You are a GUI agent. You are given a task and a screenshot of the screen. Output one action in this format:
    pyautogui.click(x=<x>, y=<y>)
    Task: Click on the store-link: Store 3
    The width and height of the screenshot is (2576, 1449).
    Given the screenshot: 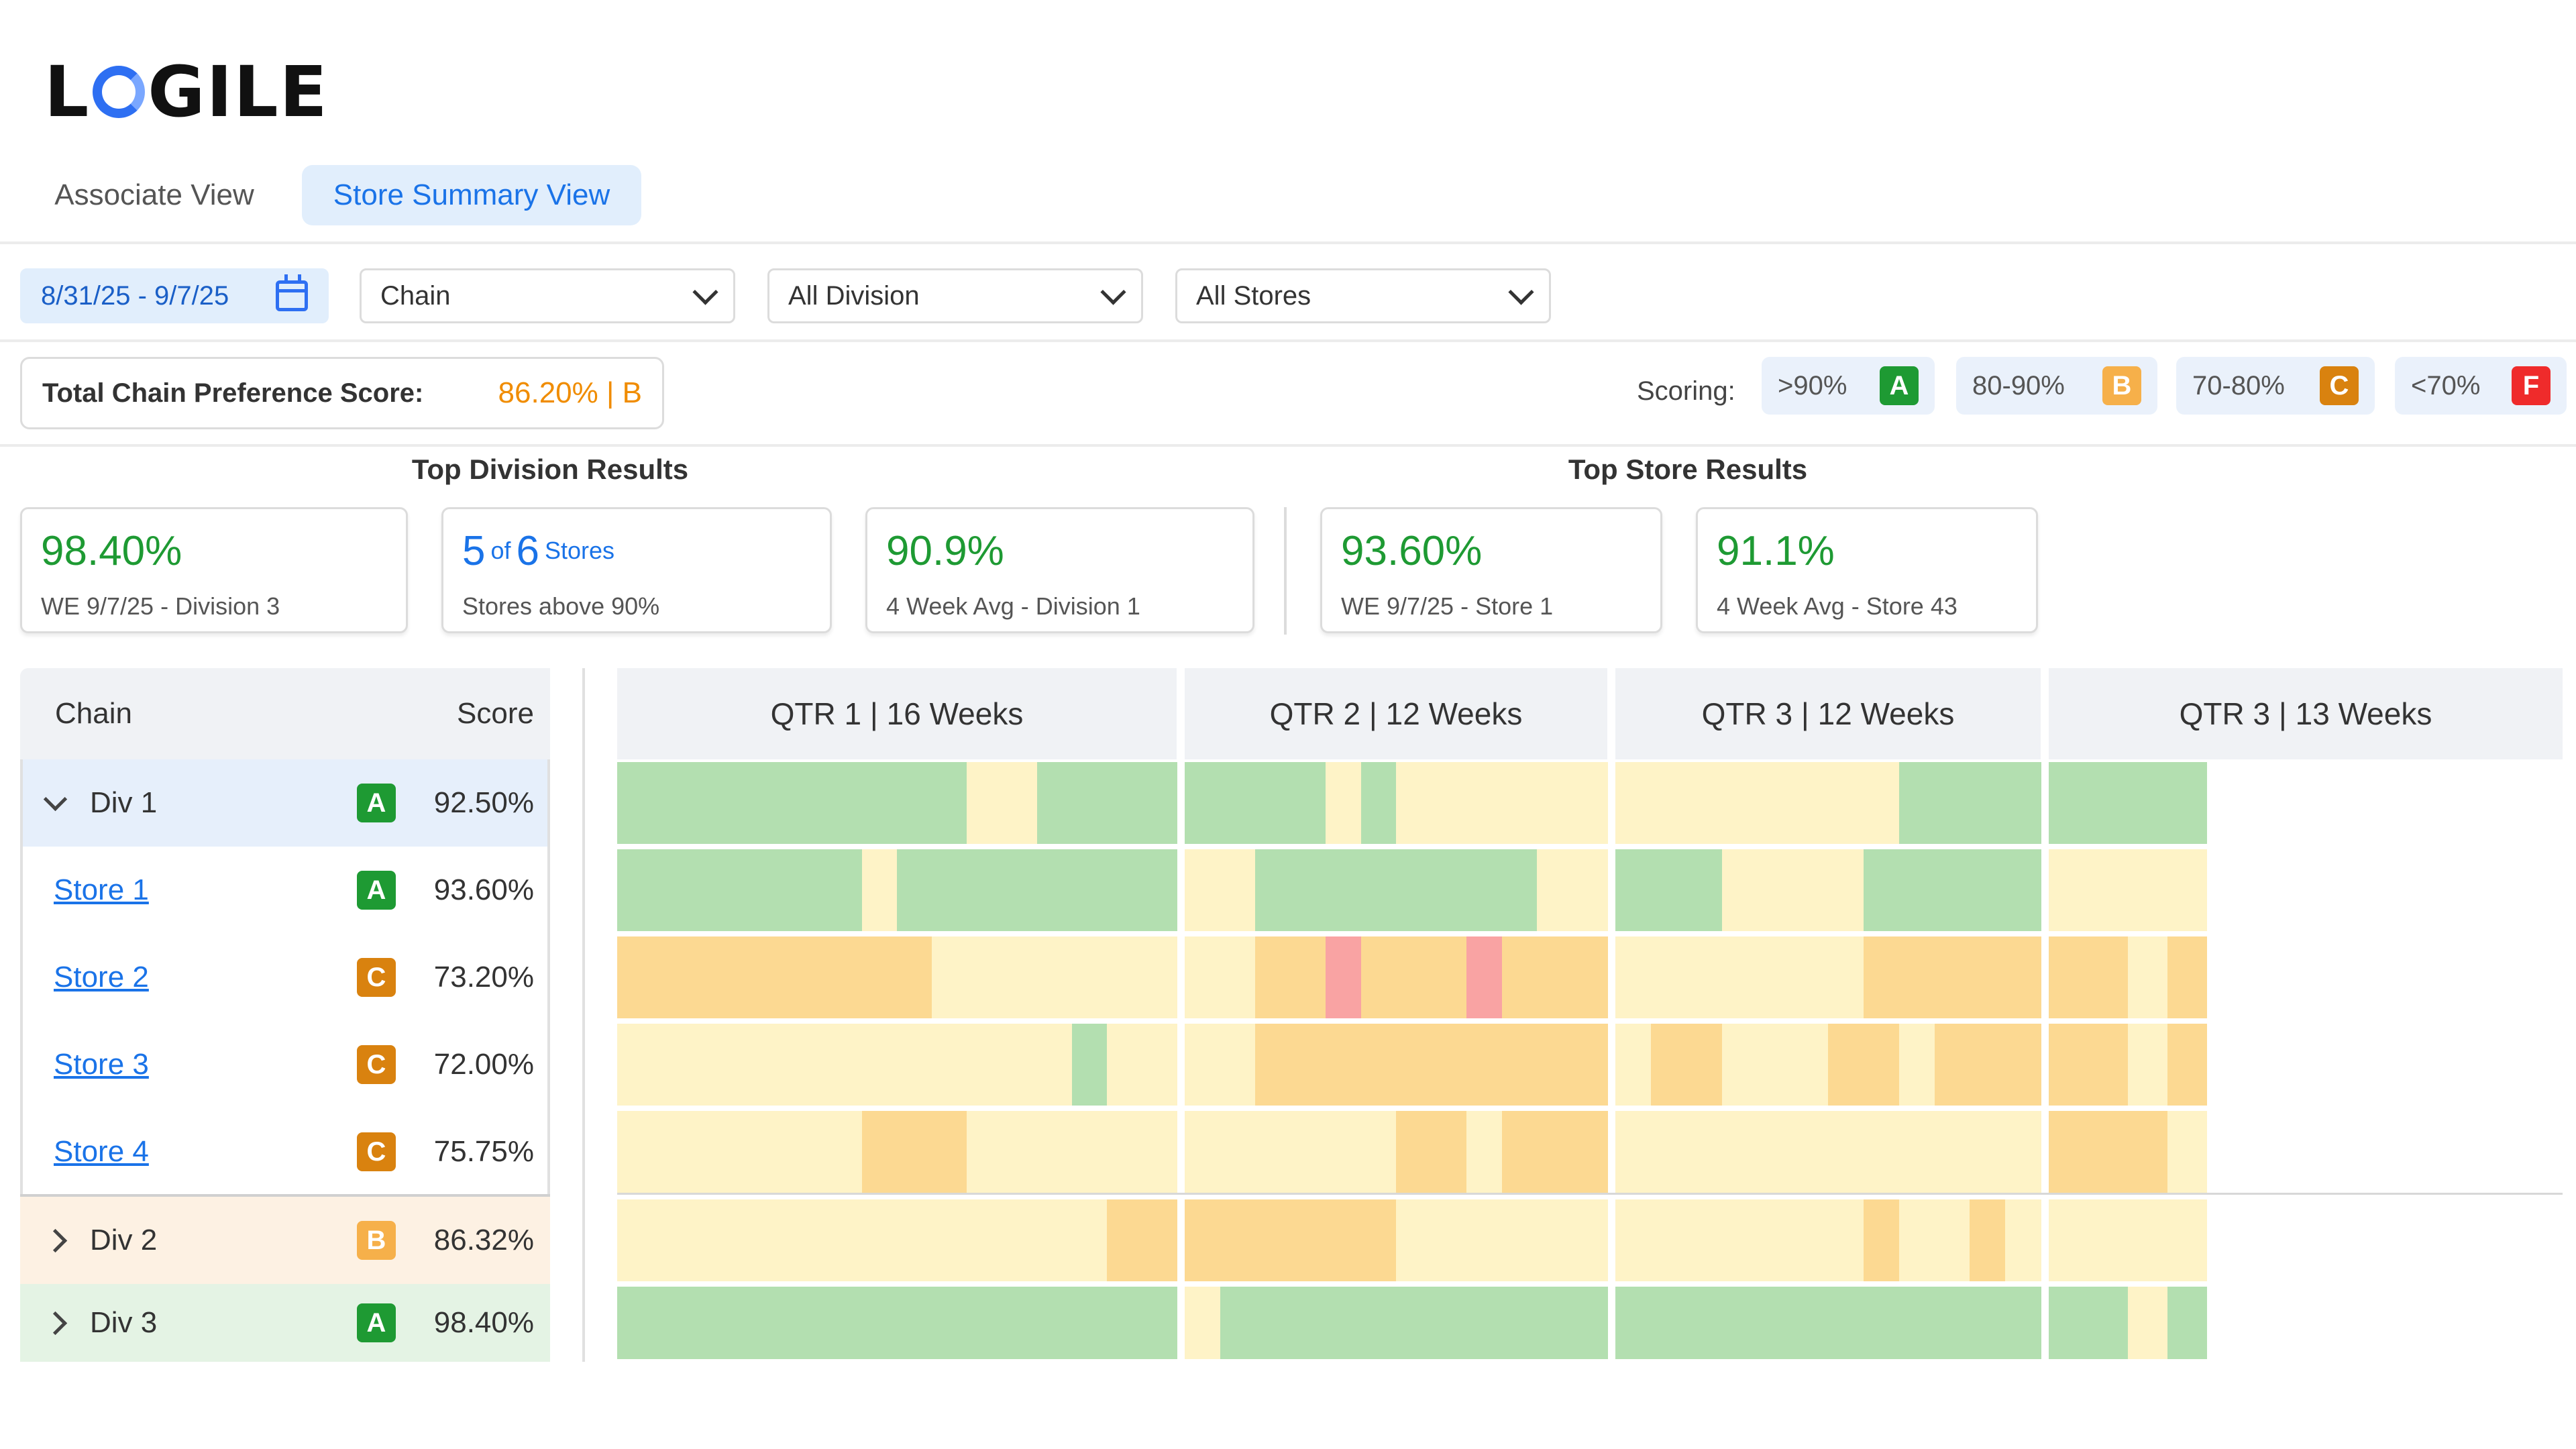 What is the action you would take?
    pyautogui.click(x=101, y=1064)
    